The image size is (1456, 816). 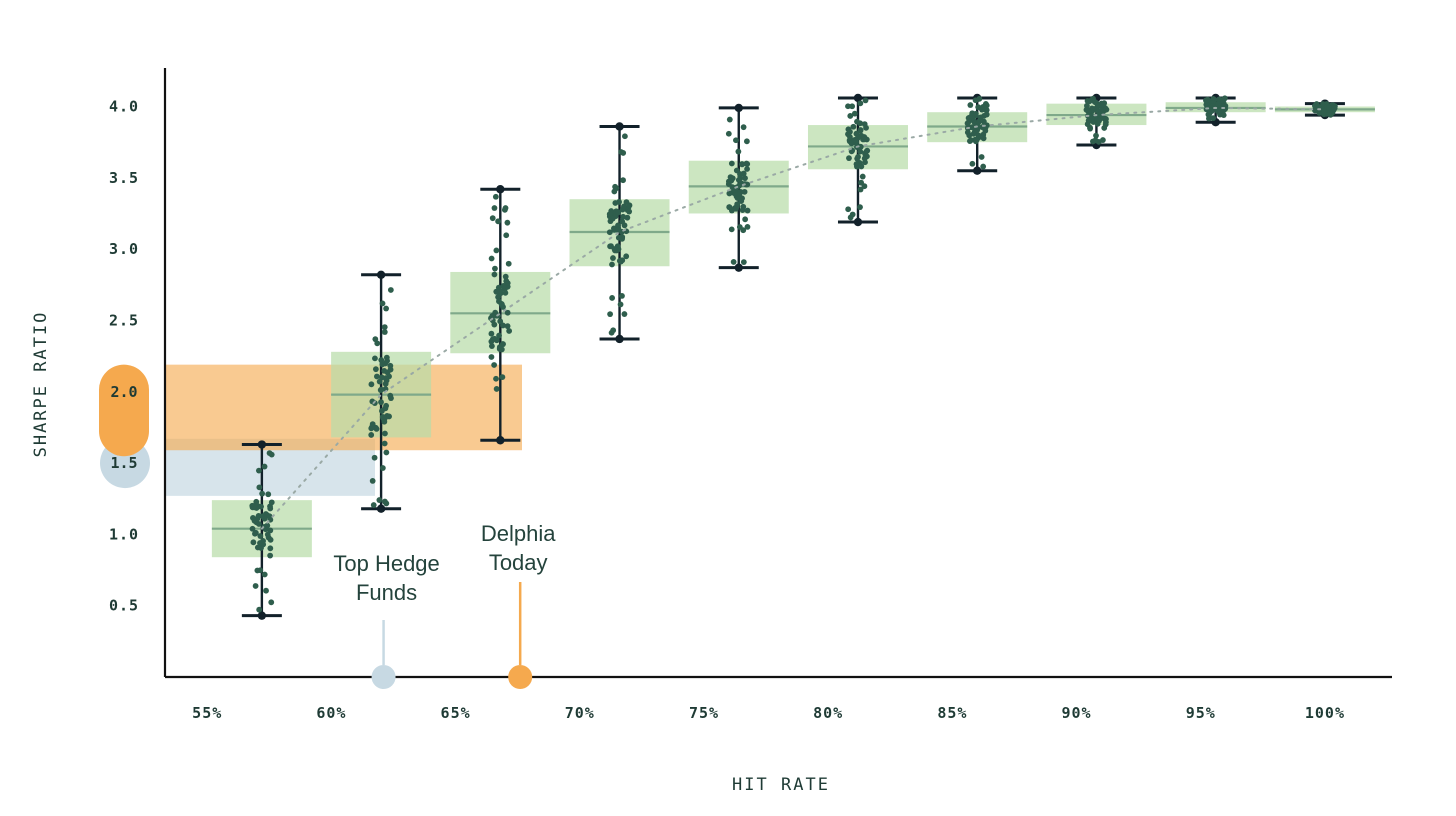 What do you see at coordinates (386, 592) in the screenshot?
I see `annotation-label: Funds` at bounding box center [386, 592].